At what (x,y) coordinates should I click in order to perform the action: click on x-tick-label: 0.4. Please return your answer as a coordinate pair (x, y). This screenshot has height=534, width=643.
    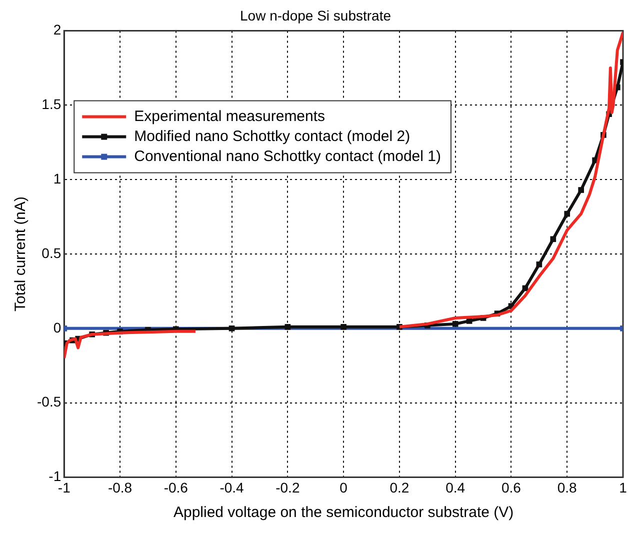
    Looking at the image, I should click on (456, 487).